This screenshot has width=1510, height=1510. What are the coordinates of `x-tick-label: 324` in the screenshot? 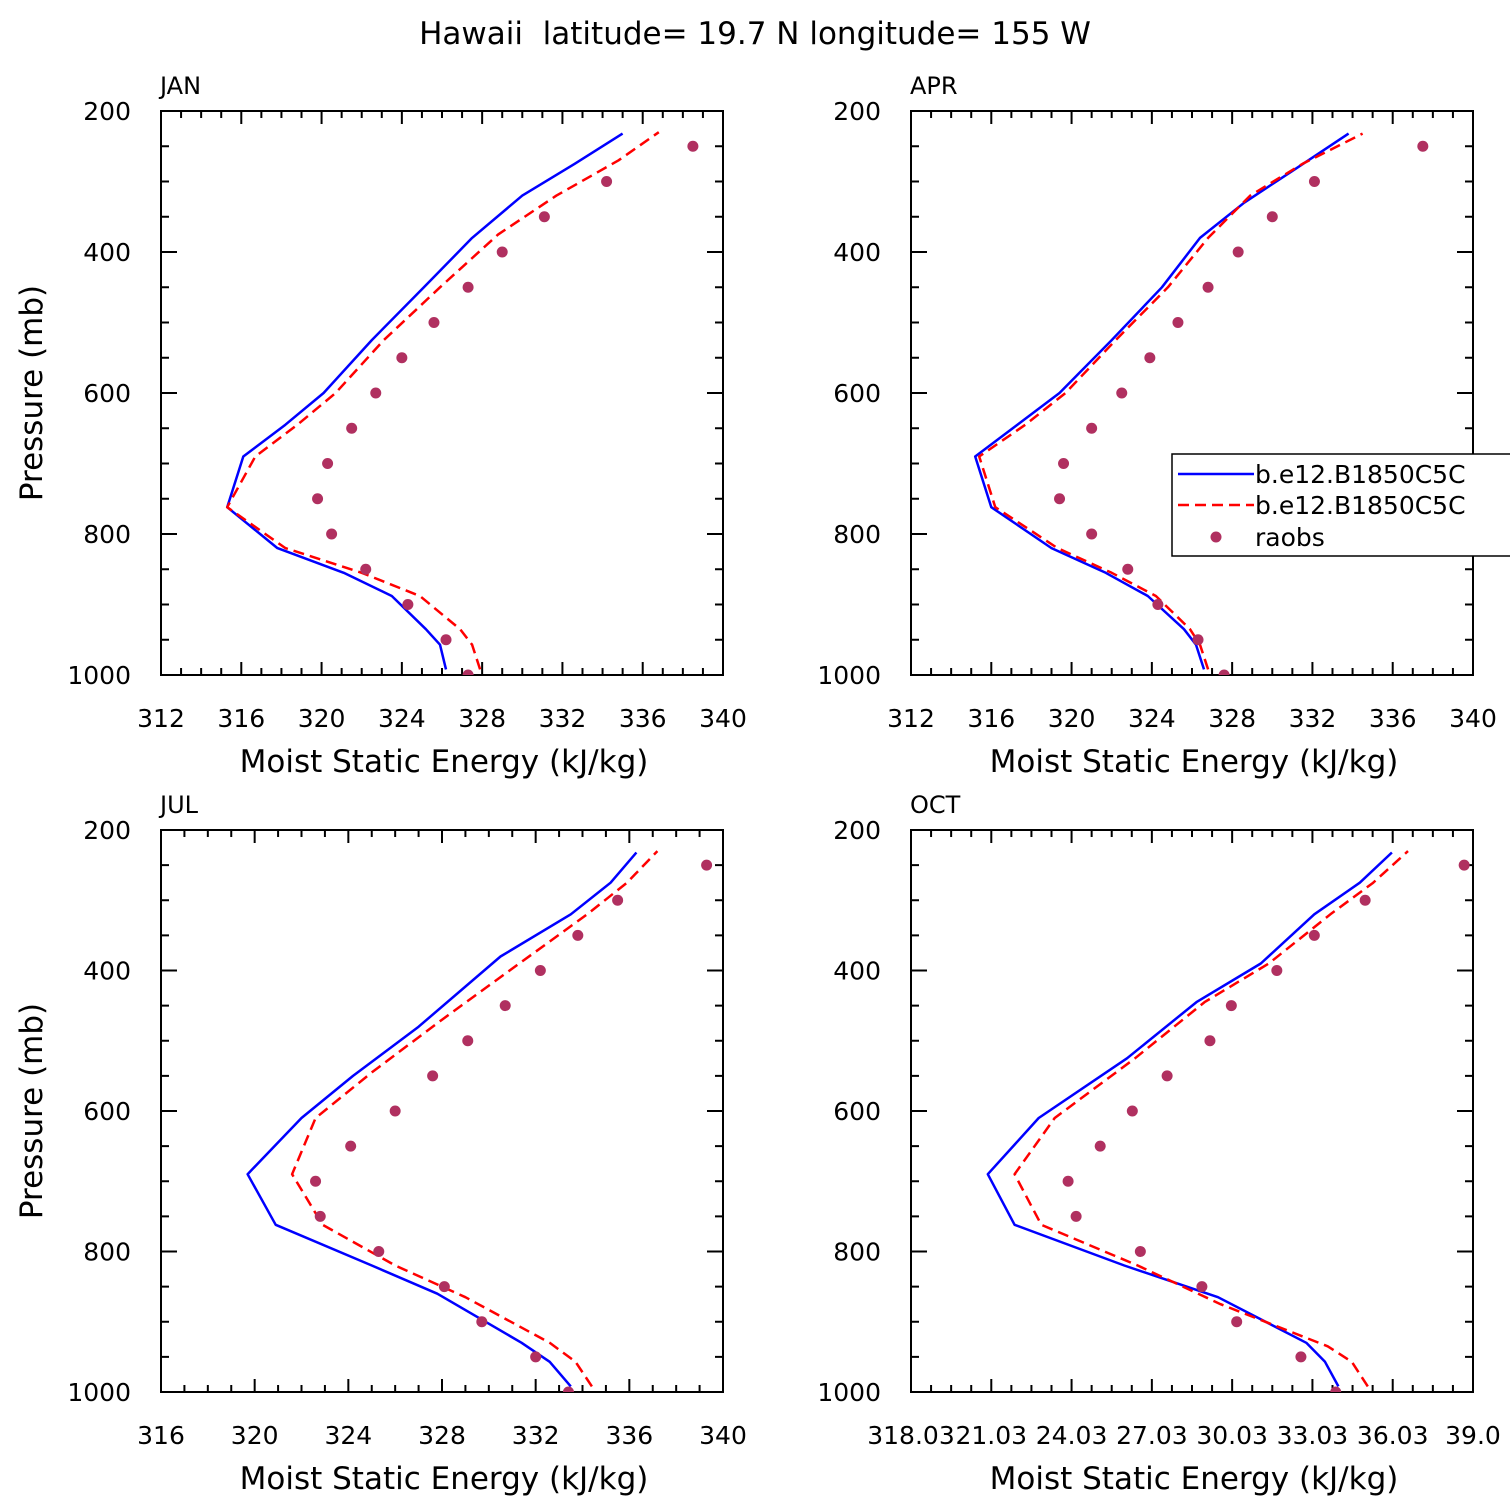 It's located at (348, 1435).